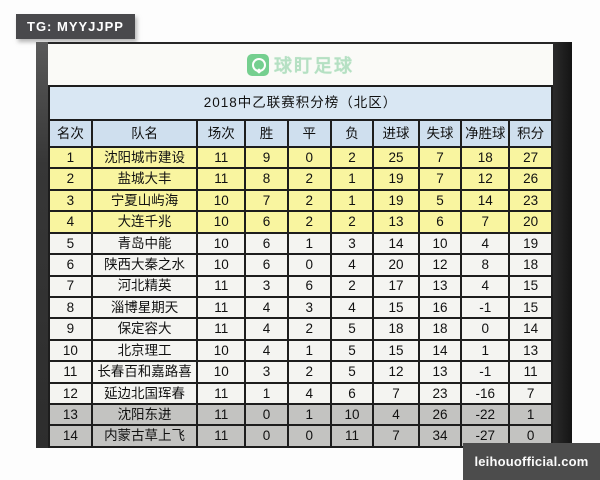  Describe the element at coordinates (144, 222) in the screenshot. I see `team-cell: 大连千兆` at that location.